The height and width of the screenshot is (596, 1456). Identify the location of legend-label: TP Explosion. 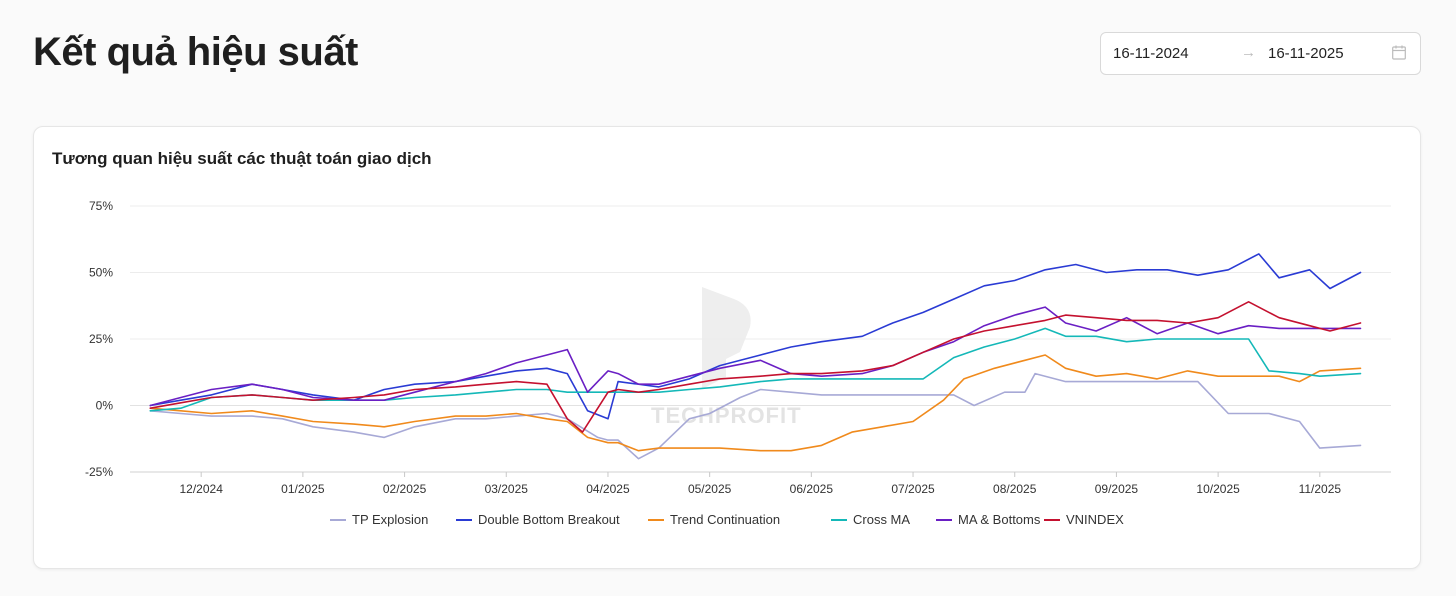
(390, 519).